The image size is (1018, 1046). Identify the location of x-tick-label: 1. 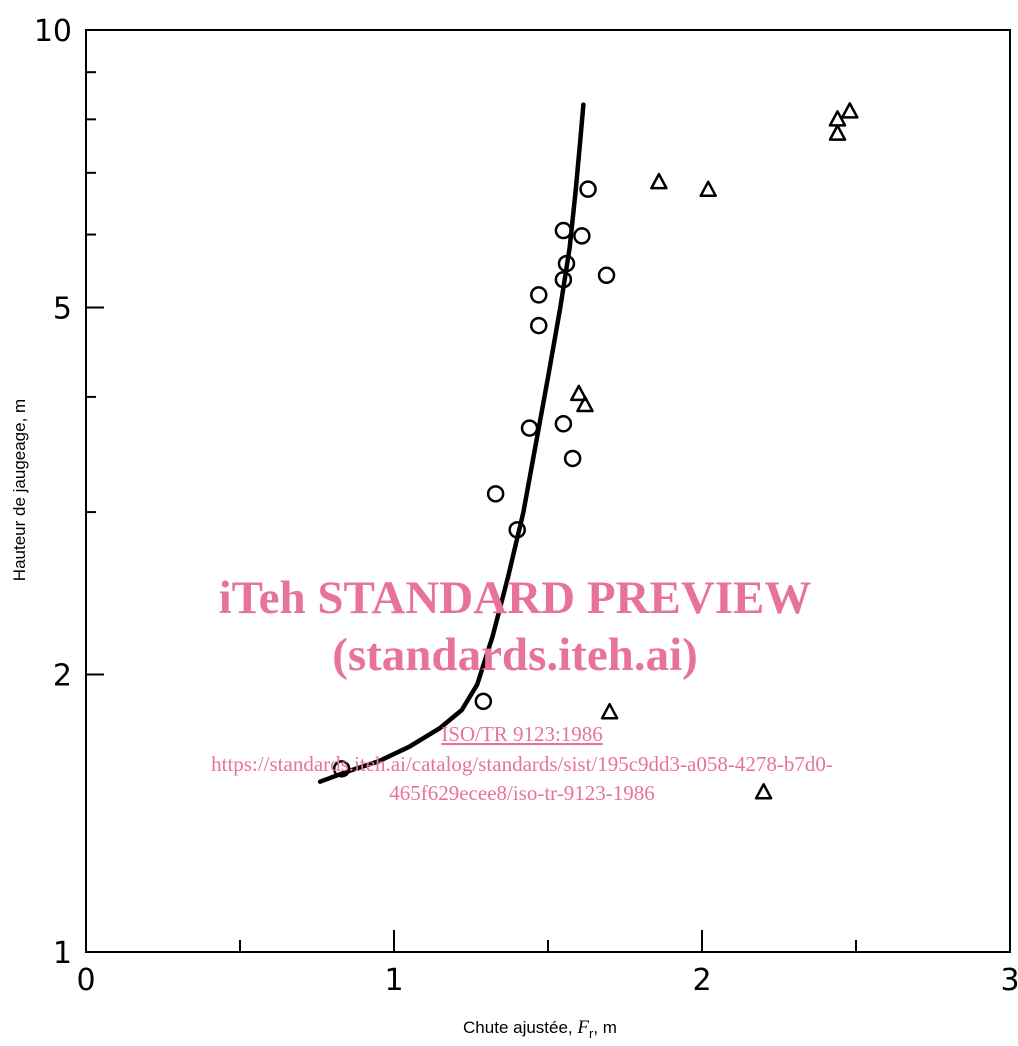
(393, 980).